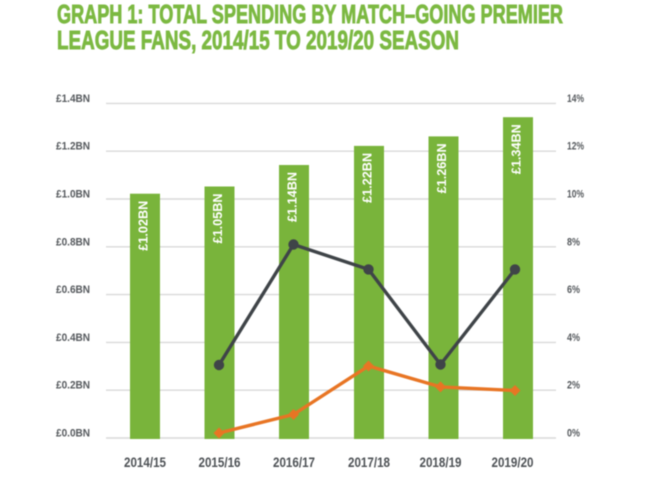  What do you see at coordinates (575, 147) in the screenshot?
I see `svg-text: 12%` at bounding box center [575, 147].